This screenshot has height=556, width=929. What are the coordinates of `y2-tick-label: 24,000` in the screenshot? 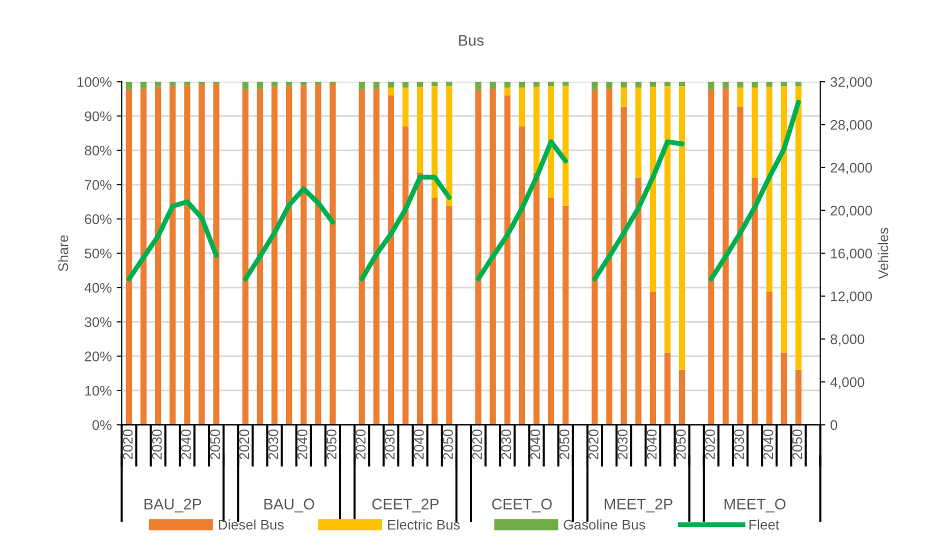 It's located at (851, 168).